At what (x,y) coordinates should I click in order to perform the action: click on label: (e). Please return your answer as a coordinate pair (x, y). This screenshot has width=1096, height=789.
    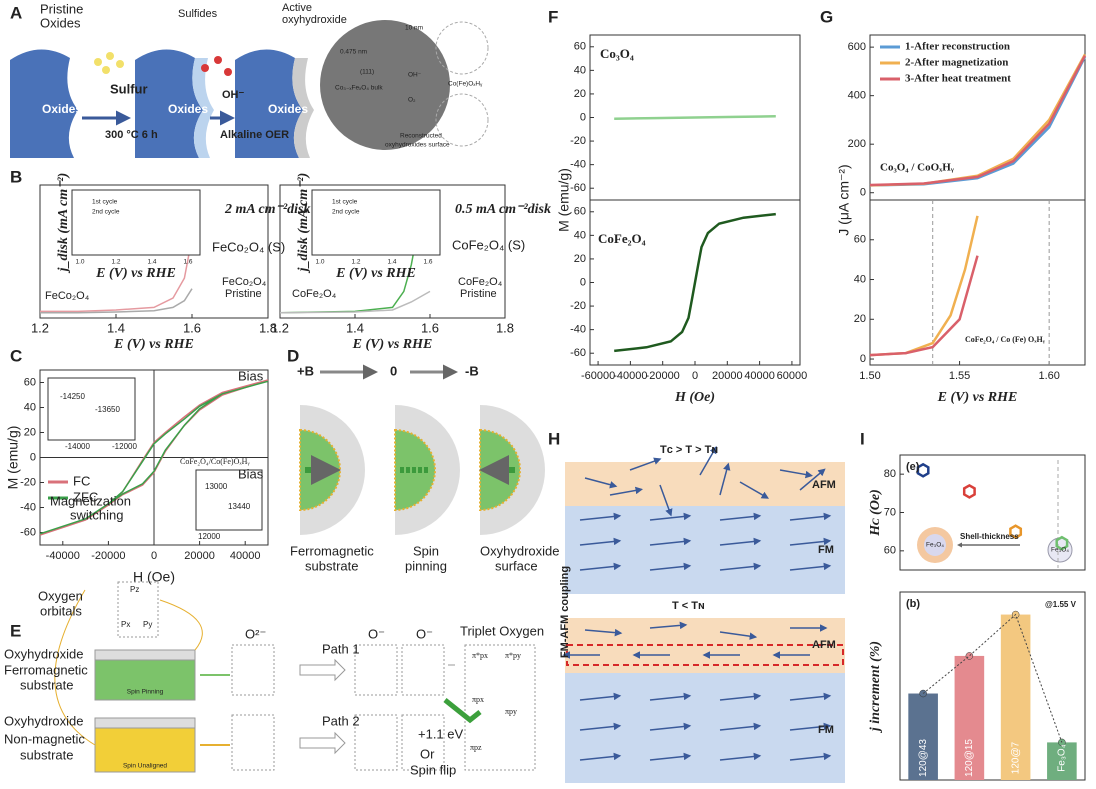
    Looking at the image, I should click on (913, 467).